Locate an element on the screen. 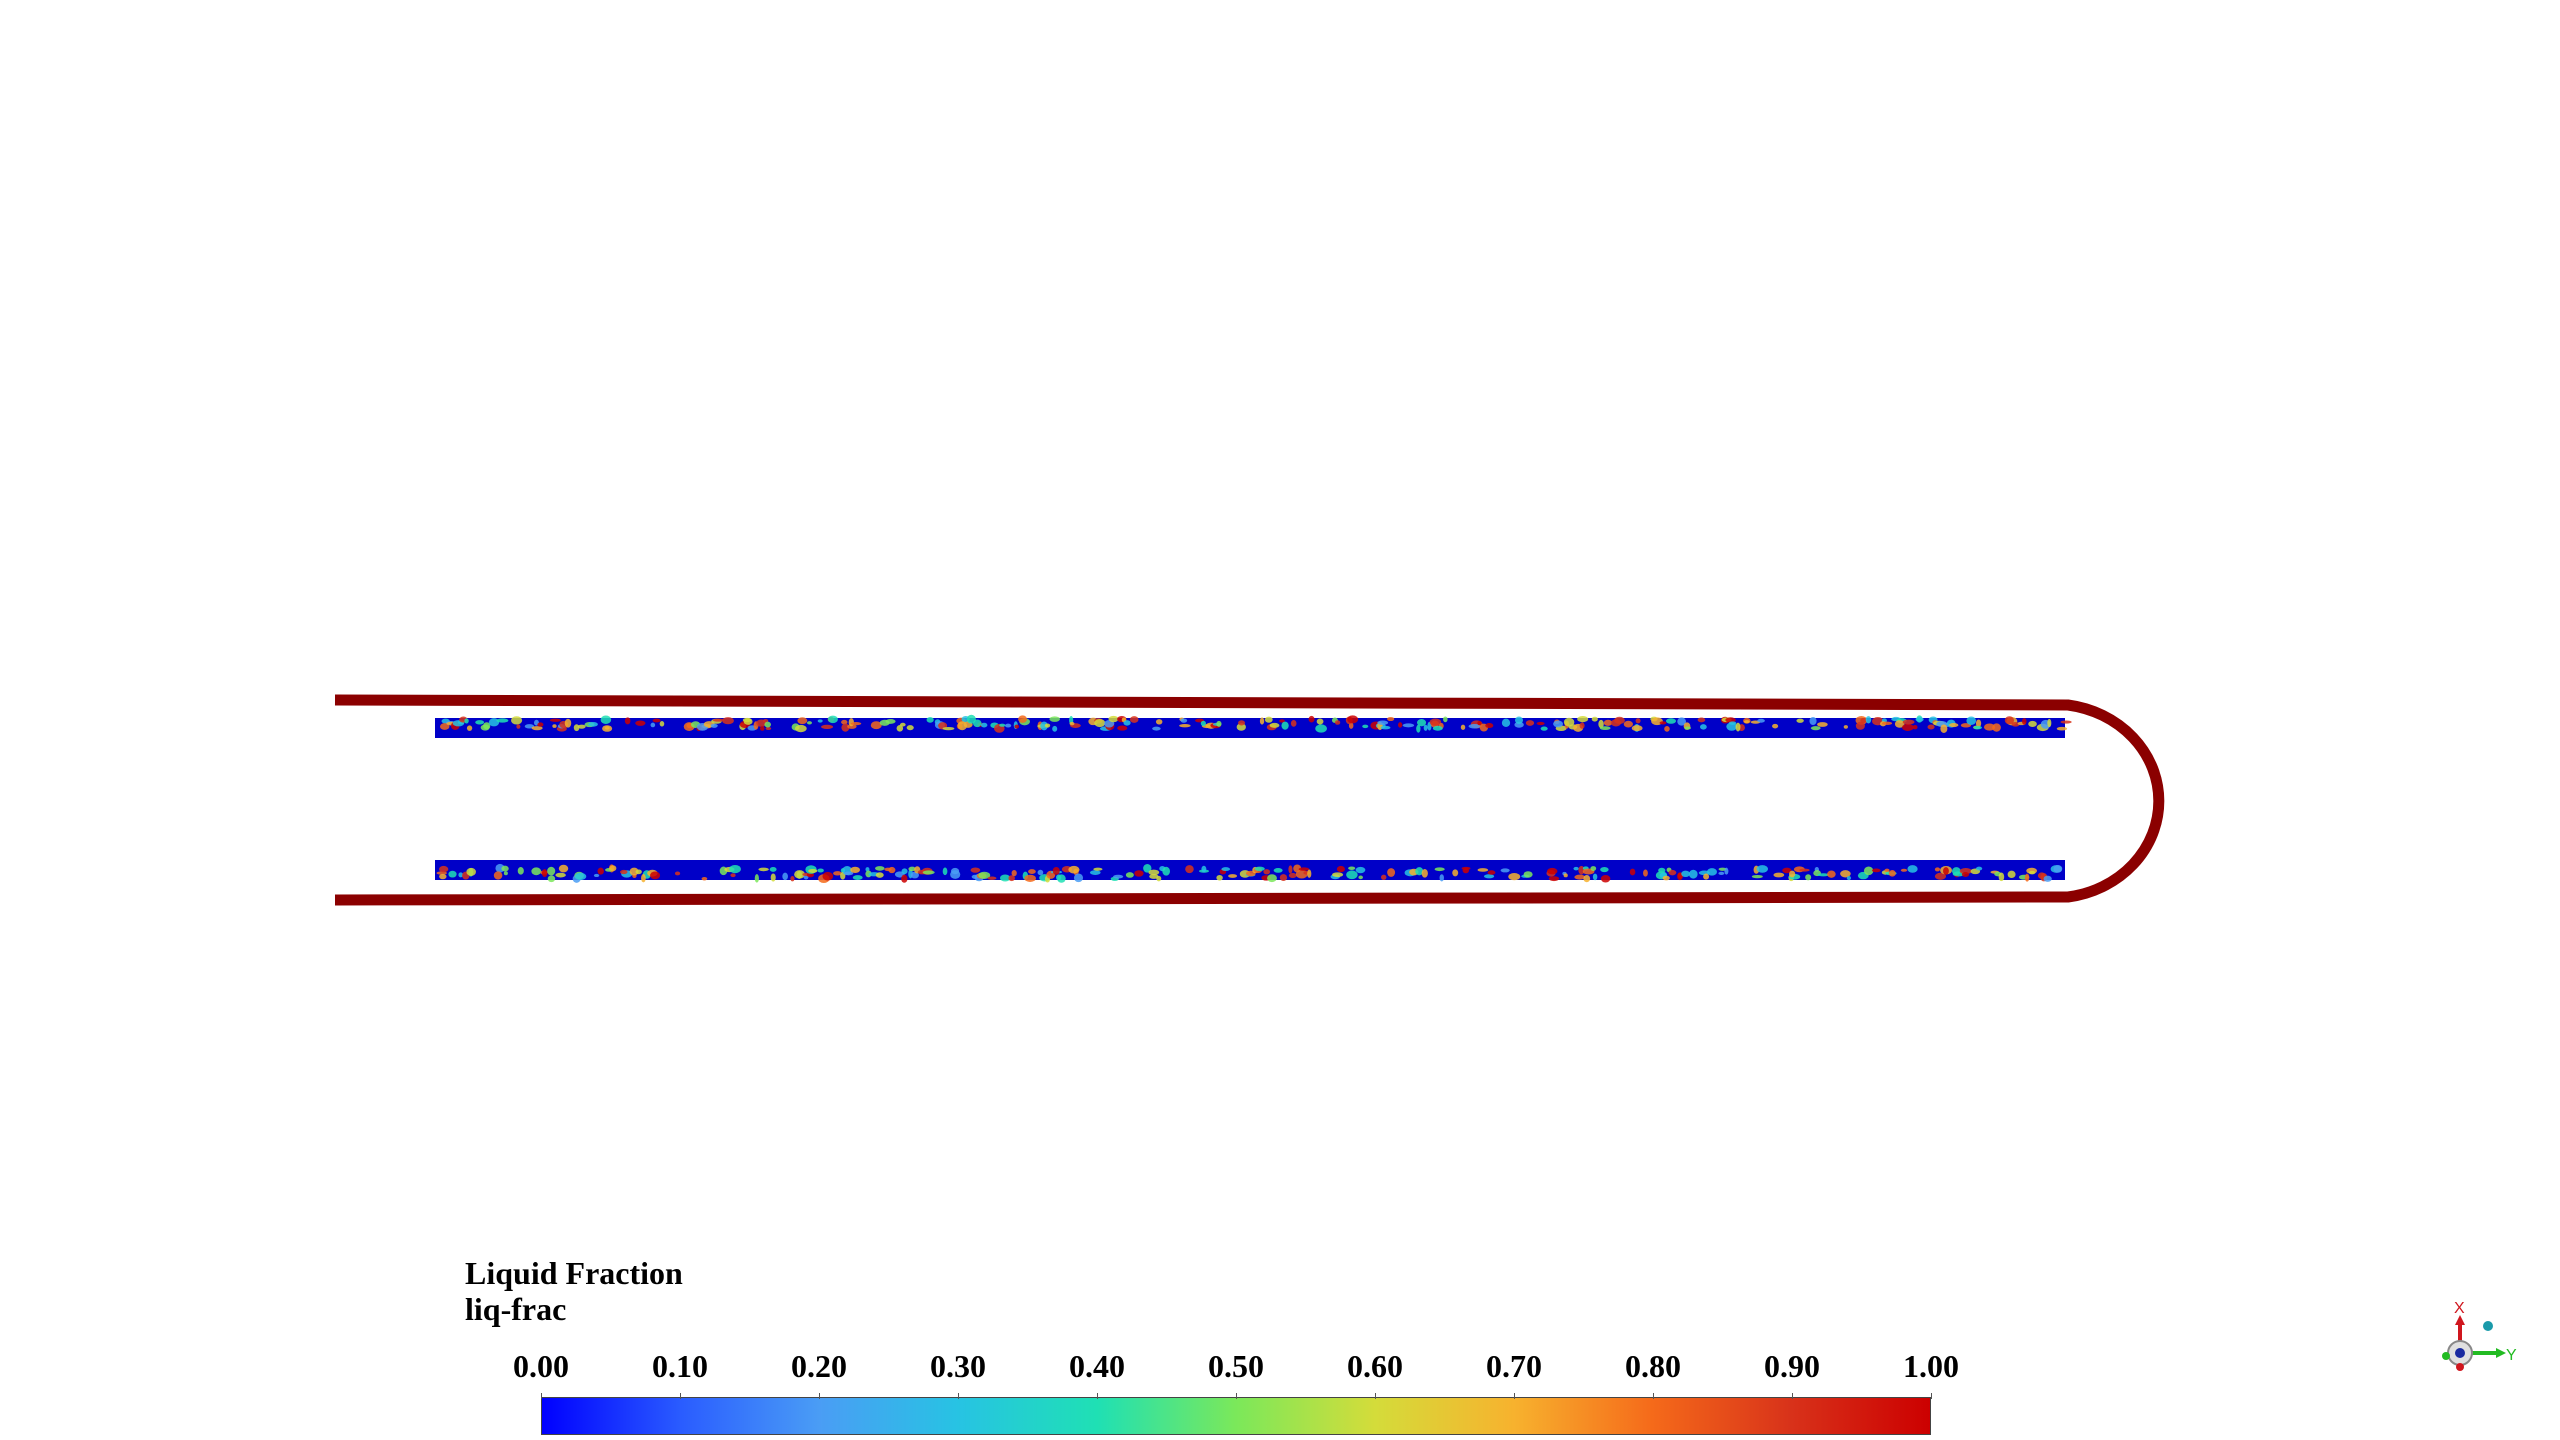  colorbar-tick-label: 1.00 is located at coordinates (1931, 1366).